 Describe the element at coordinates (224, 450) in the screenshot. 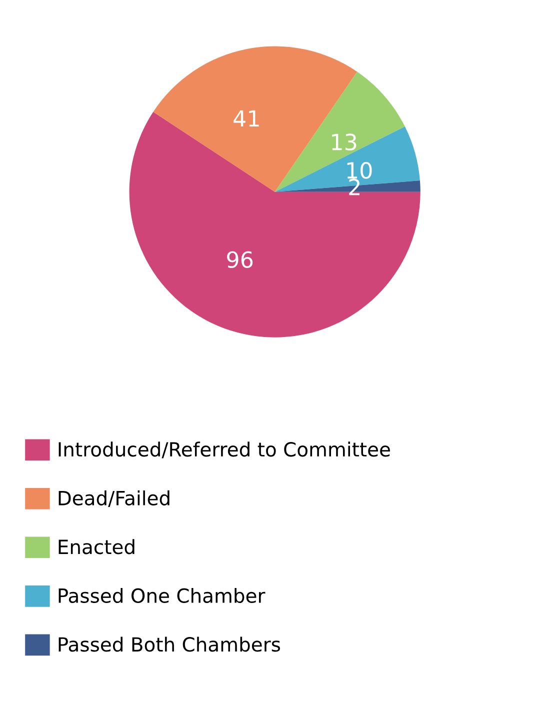

I see `legend-label: Introduced/Referred to Committee` at that location.